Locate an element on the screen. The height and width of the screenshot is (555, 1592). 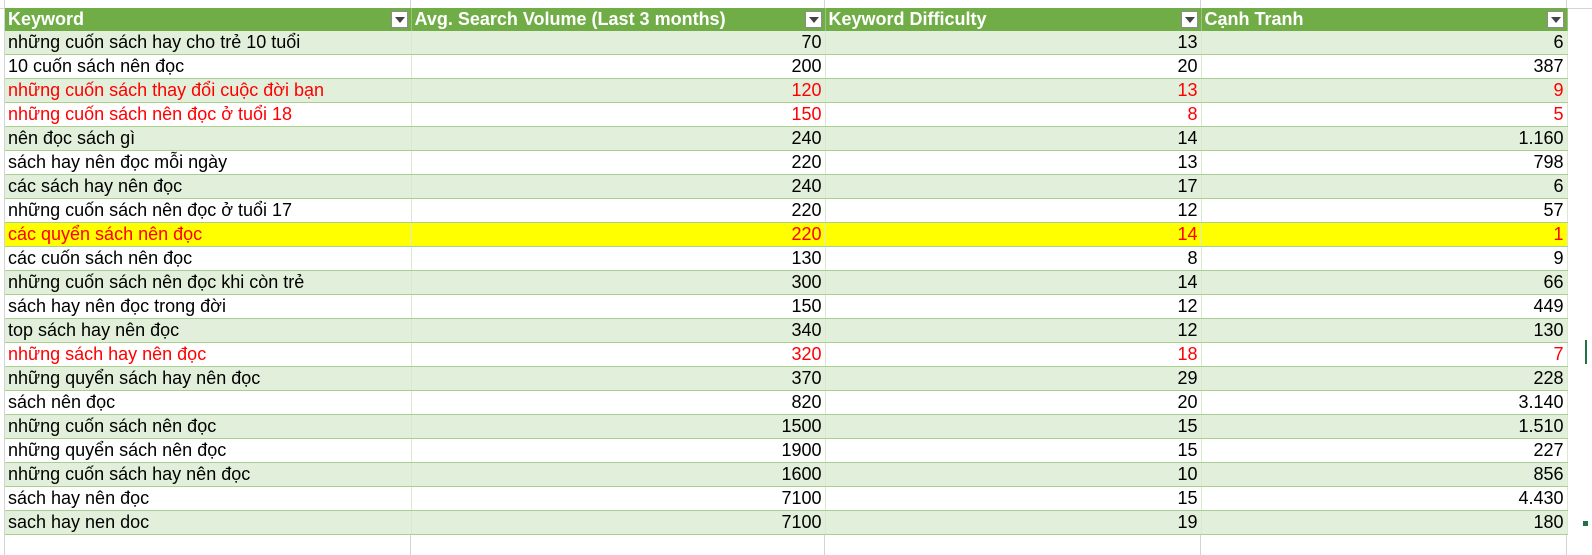
competition-cell: 4.430 is located at coordinates (1384, 498).